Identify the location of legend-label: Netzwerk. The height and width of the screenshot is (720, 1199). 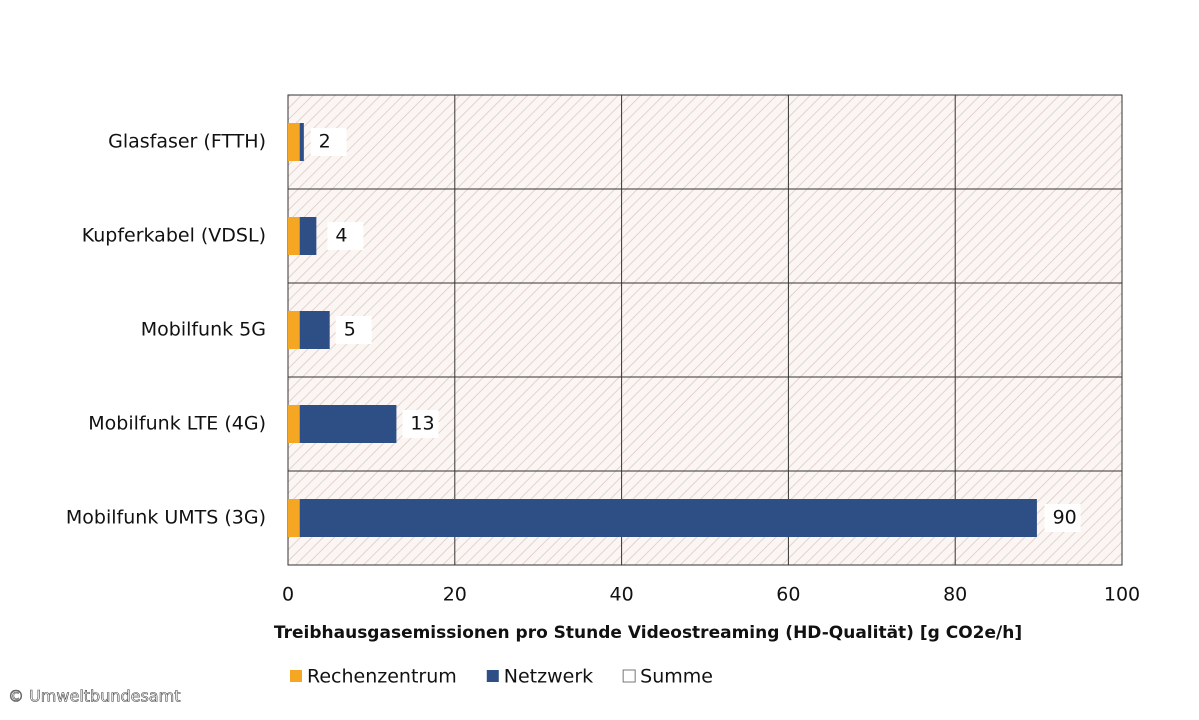
(548, 677).